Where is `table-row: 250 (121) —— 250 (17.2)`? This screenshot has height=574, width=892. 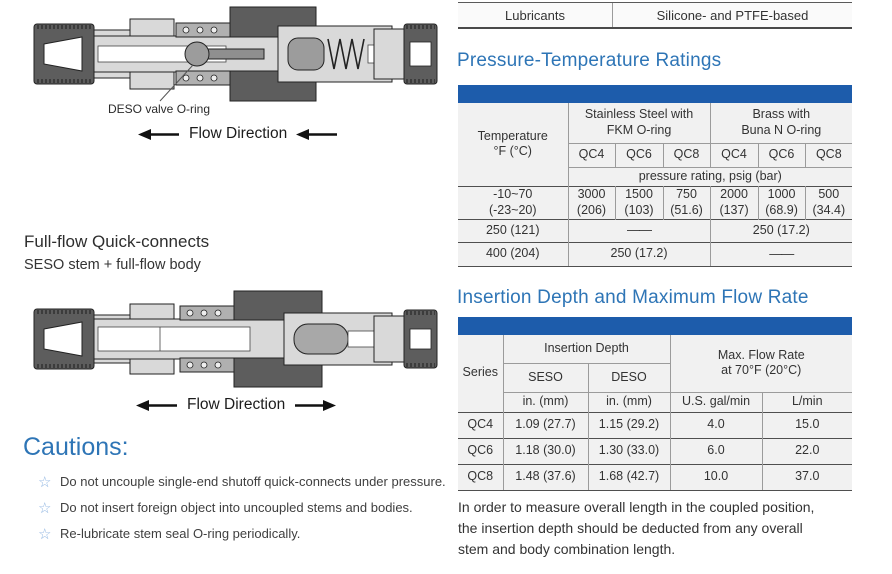
table-row: 250 (121) —— 250 (17.2) is located at coordinates (655, 230).